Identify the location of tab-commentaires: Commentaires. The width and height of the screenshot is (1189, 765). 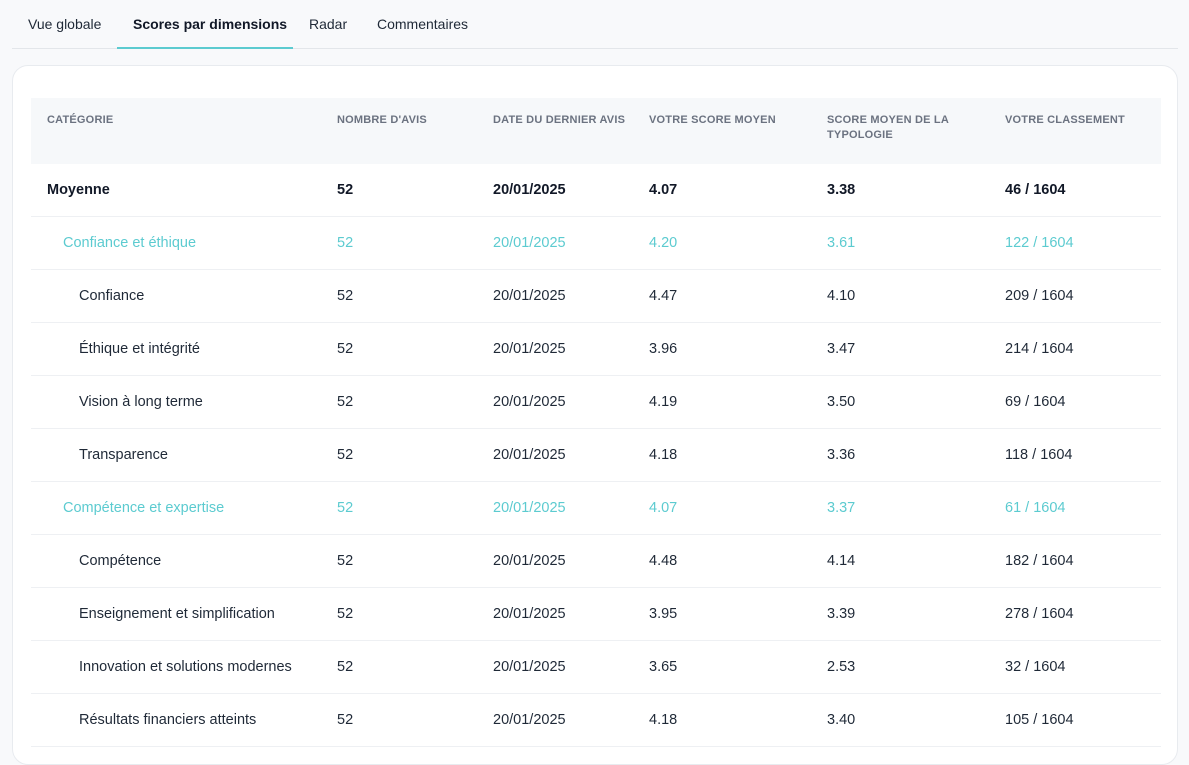
(423, 24).